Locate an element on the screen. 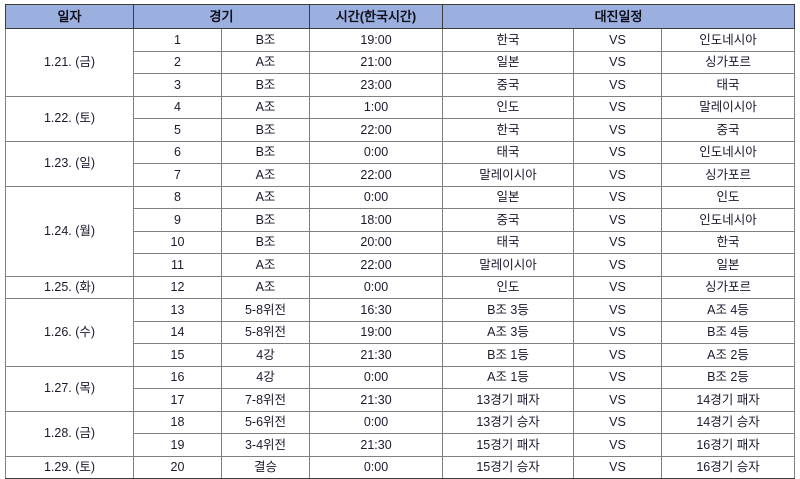 The width and height of the screenshot is (800, 479). table-row: 10 B조 20:00 태국 VS 한국 is located at coordinates (401, 242).